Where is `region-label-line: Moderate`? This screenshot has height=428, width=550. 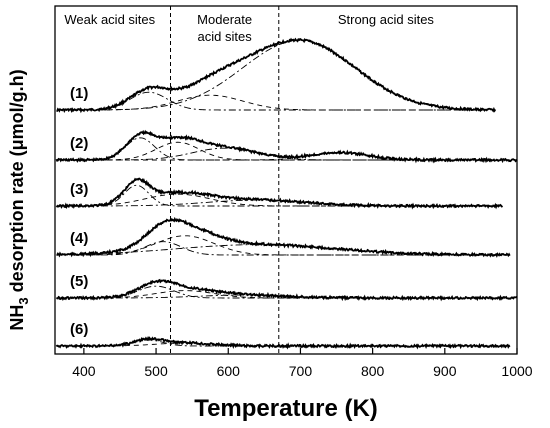
region-label-line: Moderate is located at coordinates (224, 19).